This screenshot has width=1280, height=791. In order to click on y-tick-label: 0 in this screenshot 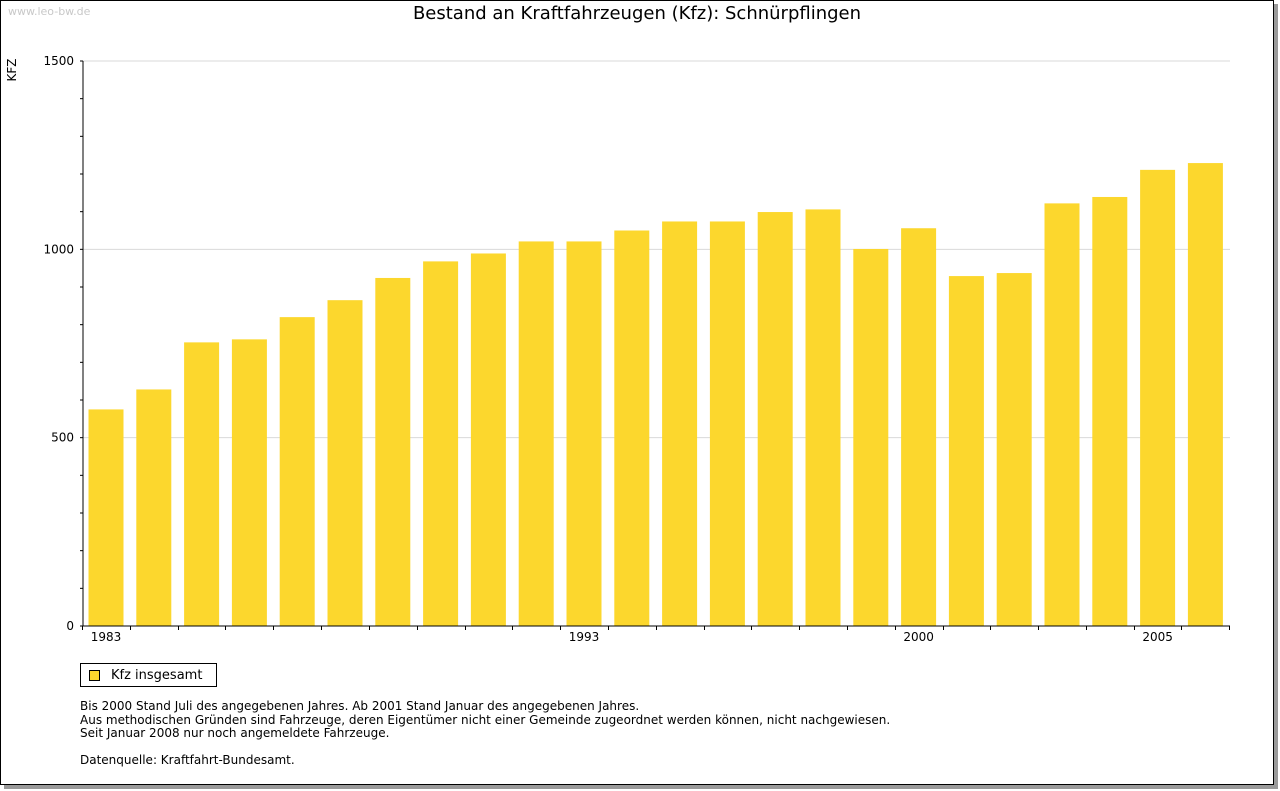, I will do `click(70, 626)`.